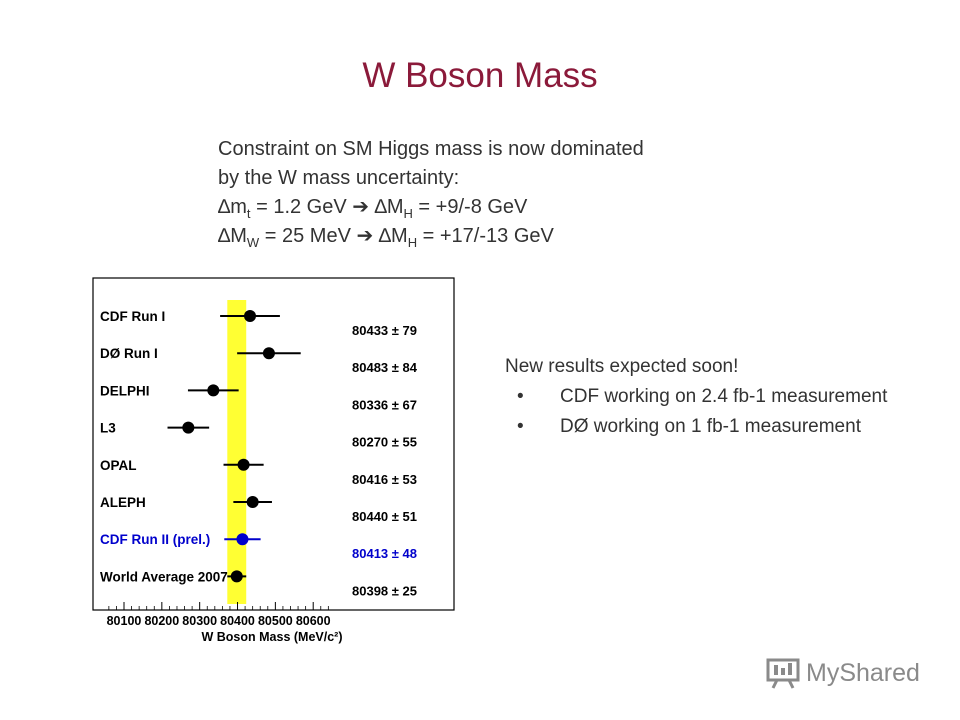  What do you see at coordinates (622, 366) in the screenshot?
I see `side-note-heading: New results expected soon!` at bounding box center [622, 366].